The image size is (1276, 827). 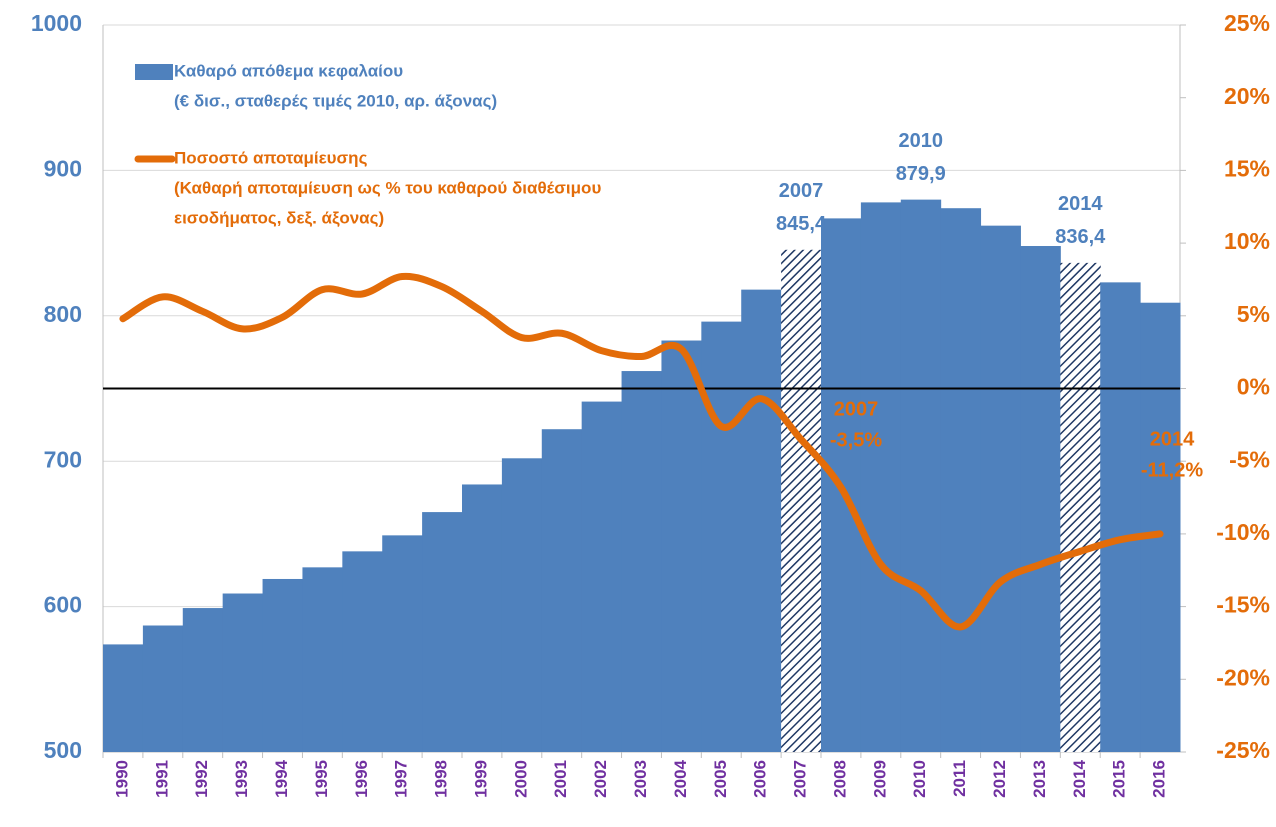 What do you see at coordinates (801, 191) in the screenshot?
I see `bar-year-label: 2007` at bounding box center [801, 191].